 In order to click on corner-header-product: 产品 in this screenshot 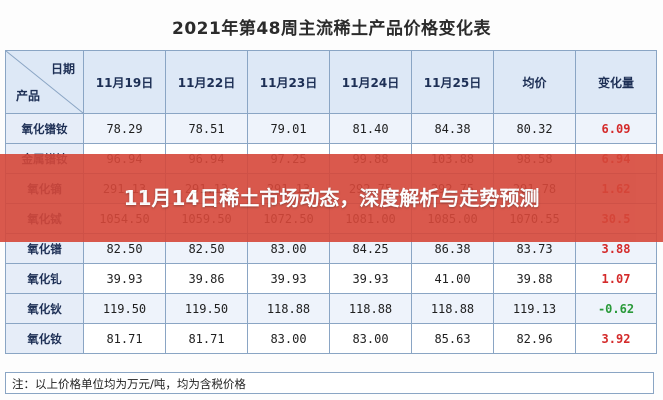, I will do `click(28, 96)`.